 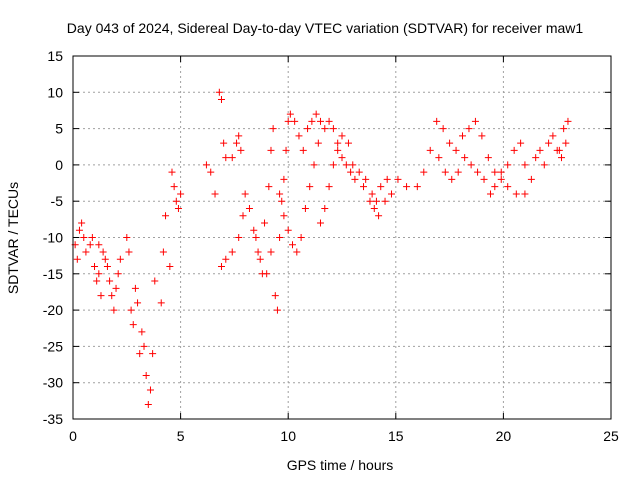 I want to click on y-tick-label: -20, so click(x=53, y=310).